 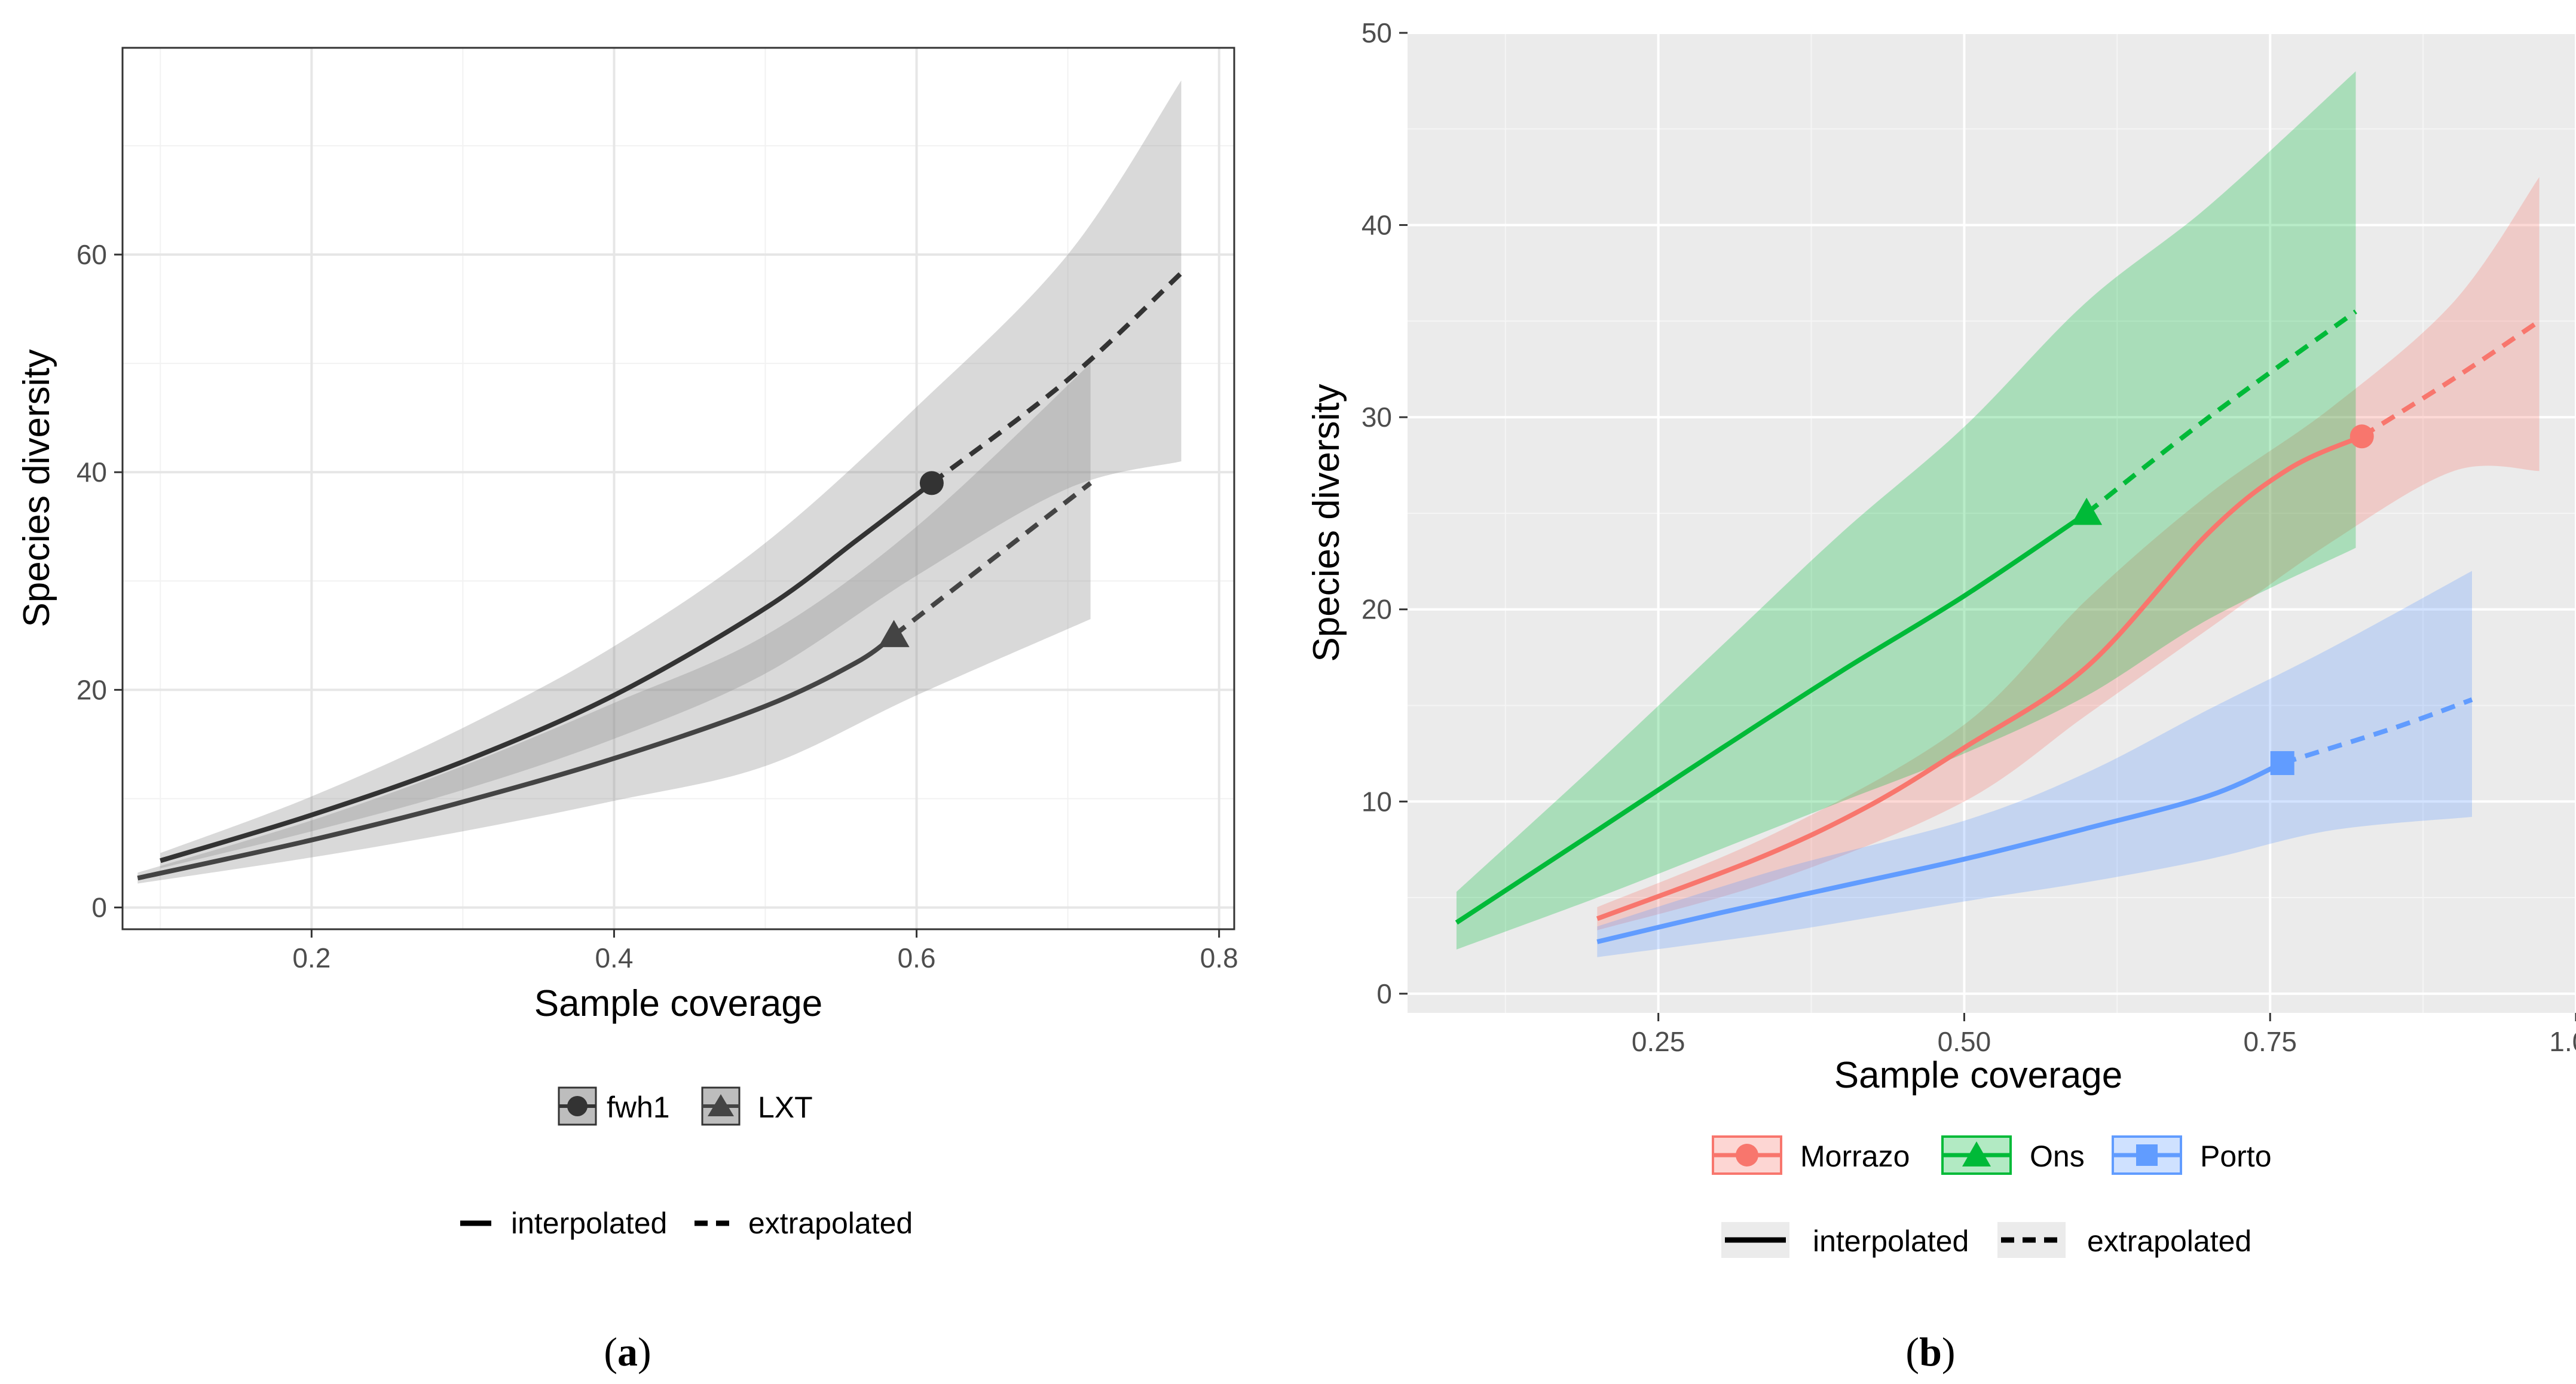 I want to click on legend-label-LXT: LXT, so click(x=785, y=1107).